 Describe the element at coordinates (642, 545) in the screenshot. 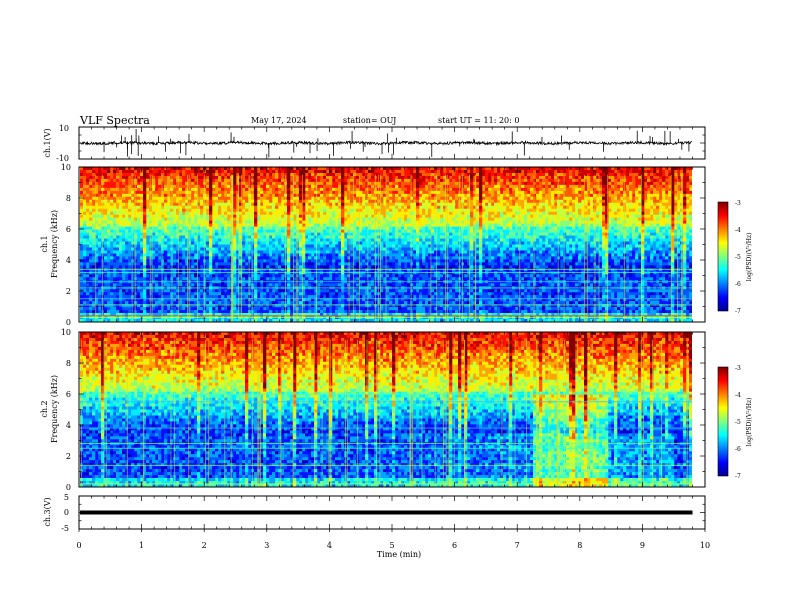

I see `xtick-9: 9` at that location.